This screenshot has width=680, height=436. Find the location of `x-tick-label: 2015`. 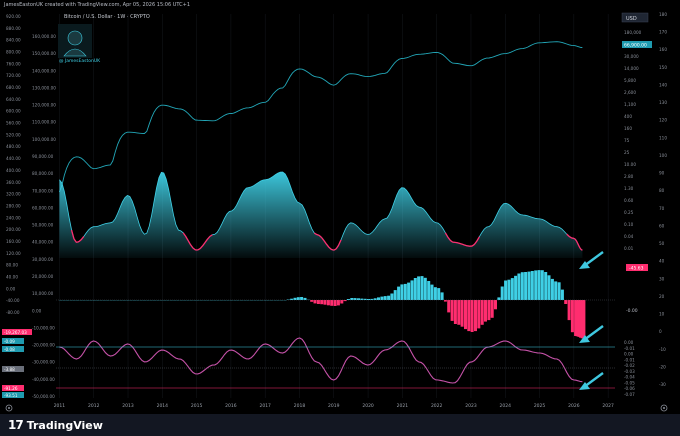

x-tick-label: 2015 is located at coordinates (197, 406).